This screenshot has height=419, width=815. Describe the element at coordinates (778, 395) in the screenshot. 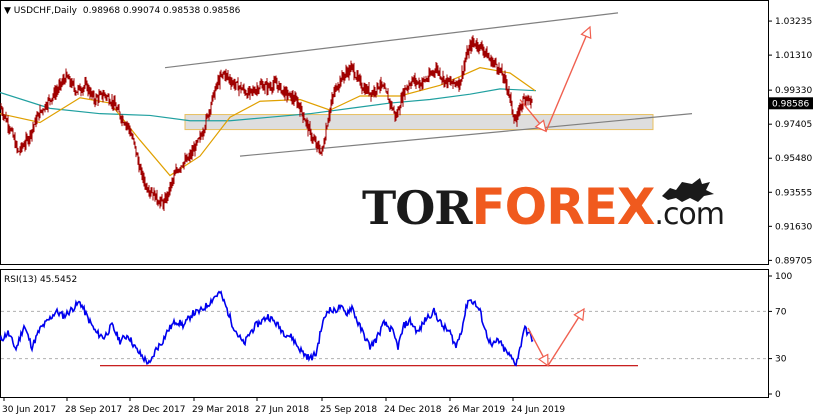

I see `rsi-tick-label: 0` at that location.